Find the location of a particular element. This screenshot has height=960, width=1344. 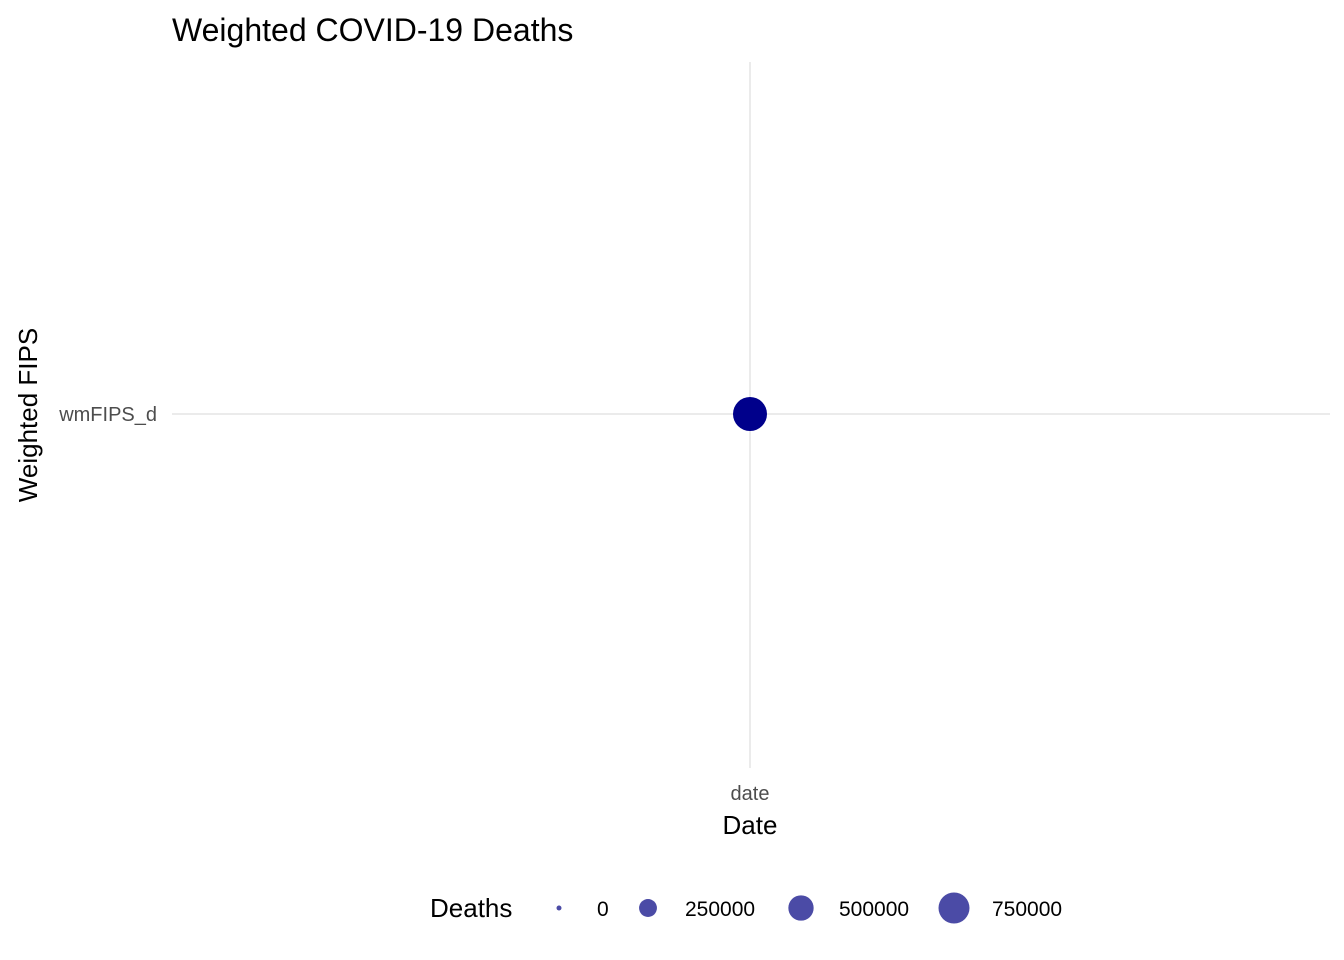

y-axis-title: Weighted FIPS is located at coordinates (28, 415).